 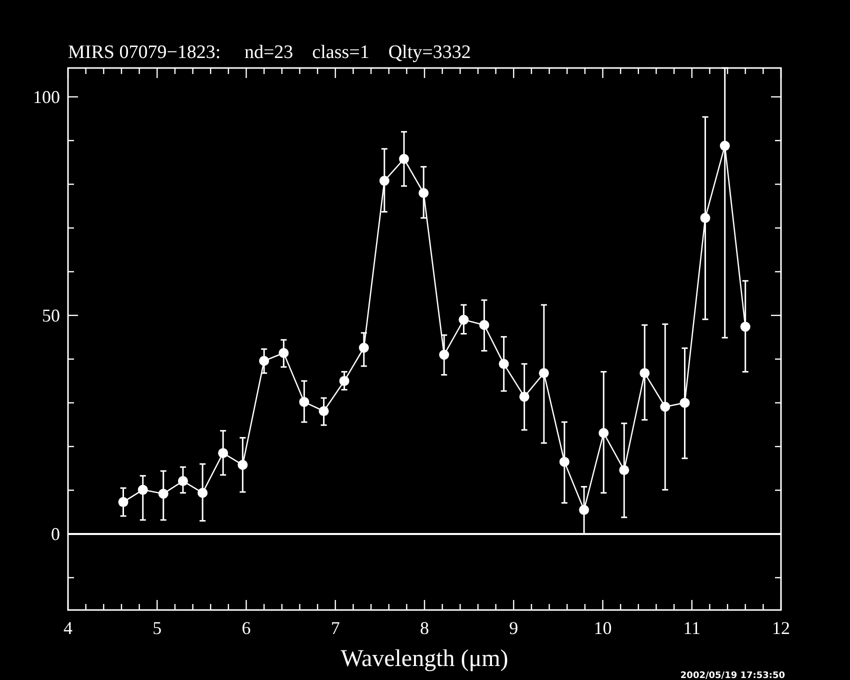 What do you see at coordinates (51, 315) in the screenshot?
I see `y-tick-label: 50` at bounding box center [51, 315].